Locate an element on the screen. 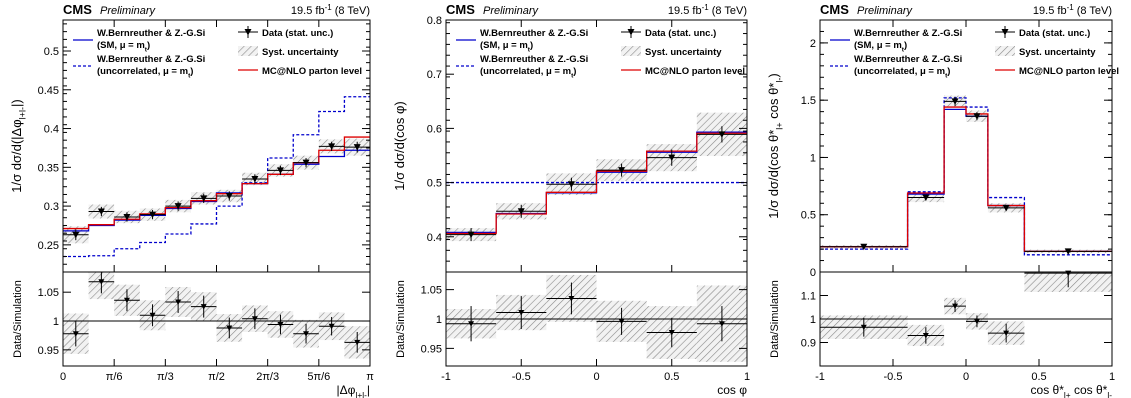 The image size is (1131, 398). y-tick-label: 0.35 is located at coordinates (48, 168).